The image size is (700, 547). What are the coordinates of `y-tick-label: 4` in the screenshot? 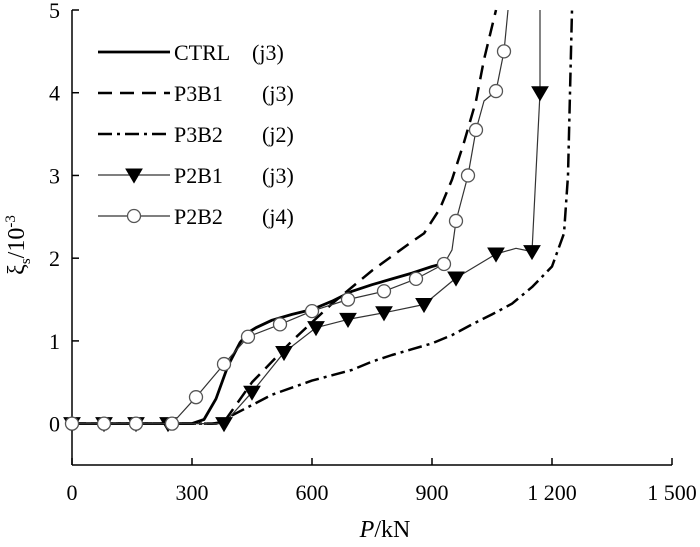 It's located at (54, 93).